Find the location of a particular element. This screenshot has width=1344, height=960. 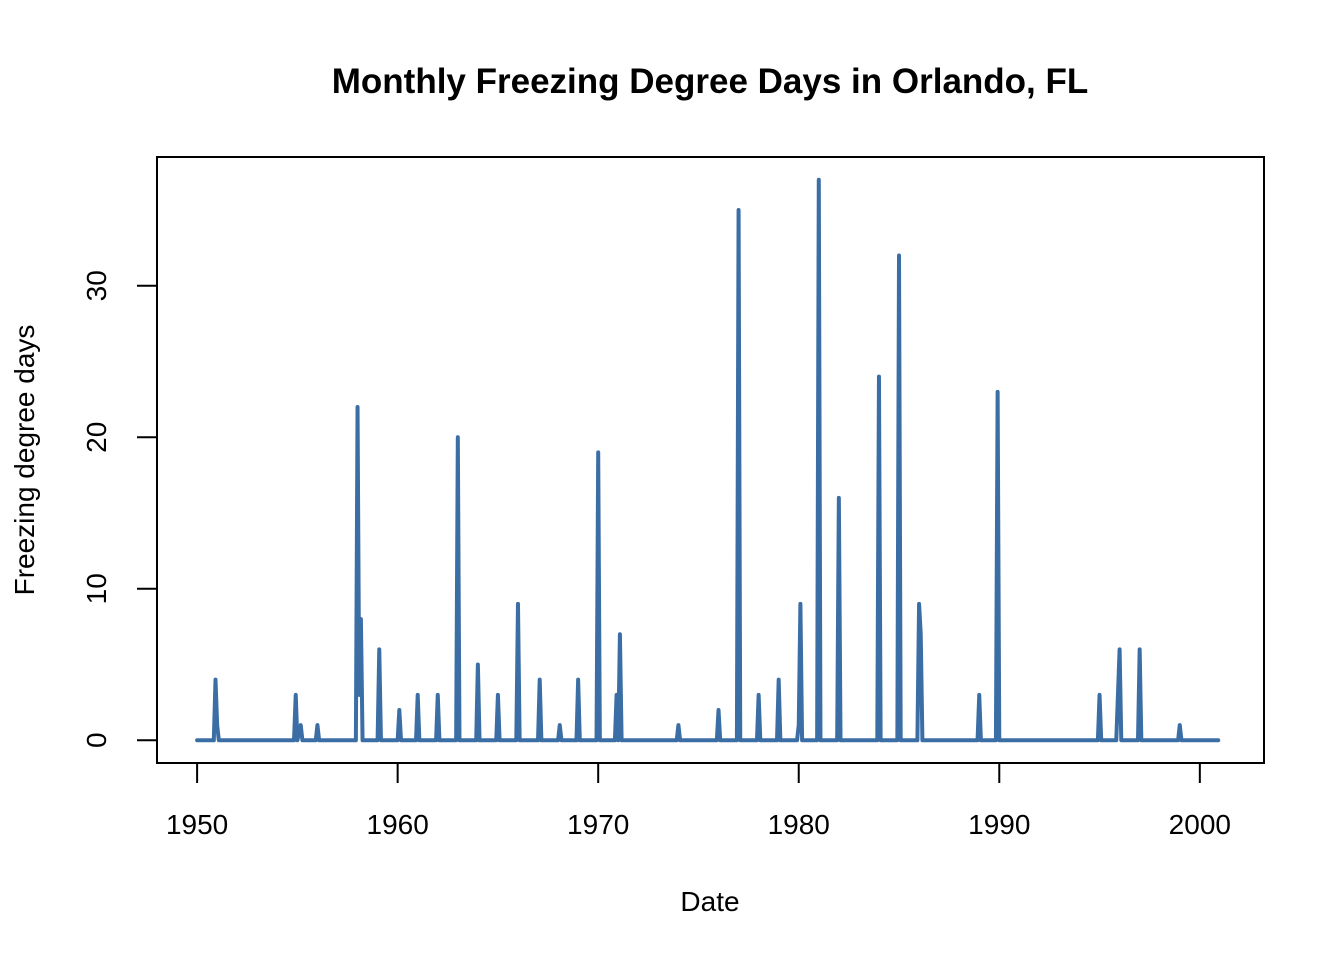

x-tick-label: 2000 is located at coordinates (1200, 824).